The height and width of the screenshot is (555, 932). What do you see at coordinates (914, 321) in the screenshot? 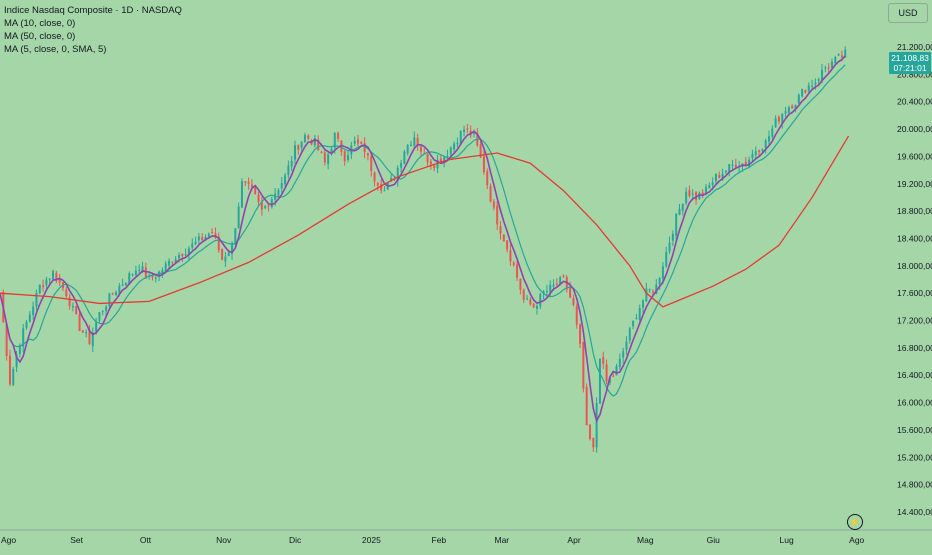
I see `y-tick-label: 17.200,00` at bounding box center [914, 321].